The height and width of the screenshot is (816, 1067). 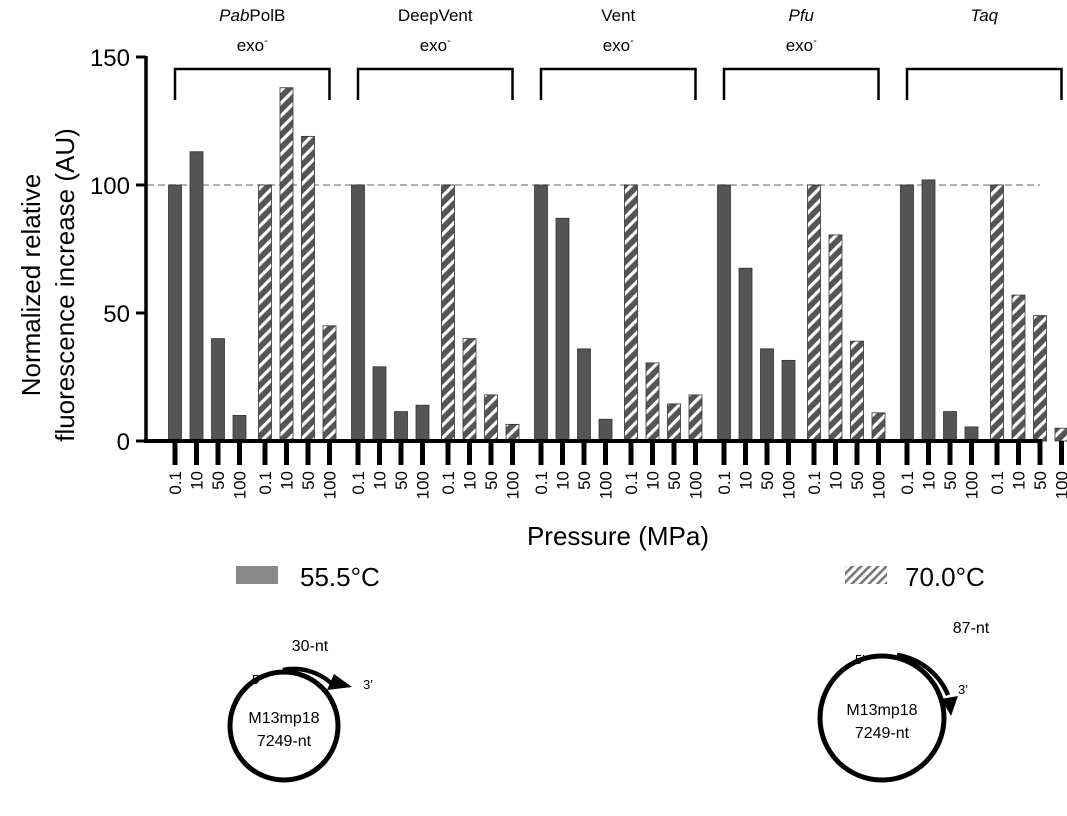 What do you see at coordinates (814, 483) in the screenshot?
I see `x-tick-label-group3-series1-p0: 0.1` at bounding box center [814, 483].